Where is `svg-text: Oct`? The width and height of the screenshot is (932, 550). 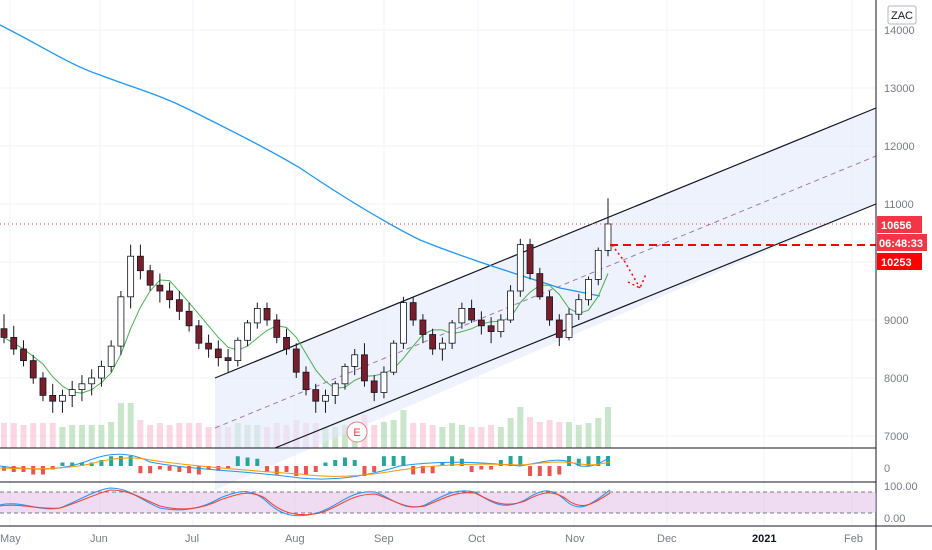
svg-text: Oct is located at coordinates (476, 539).